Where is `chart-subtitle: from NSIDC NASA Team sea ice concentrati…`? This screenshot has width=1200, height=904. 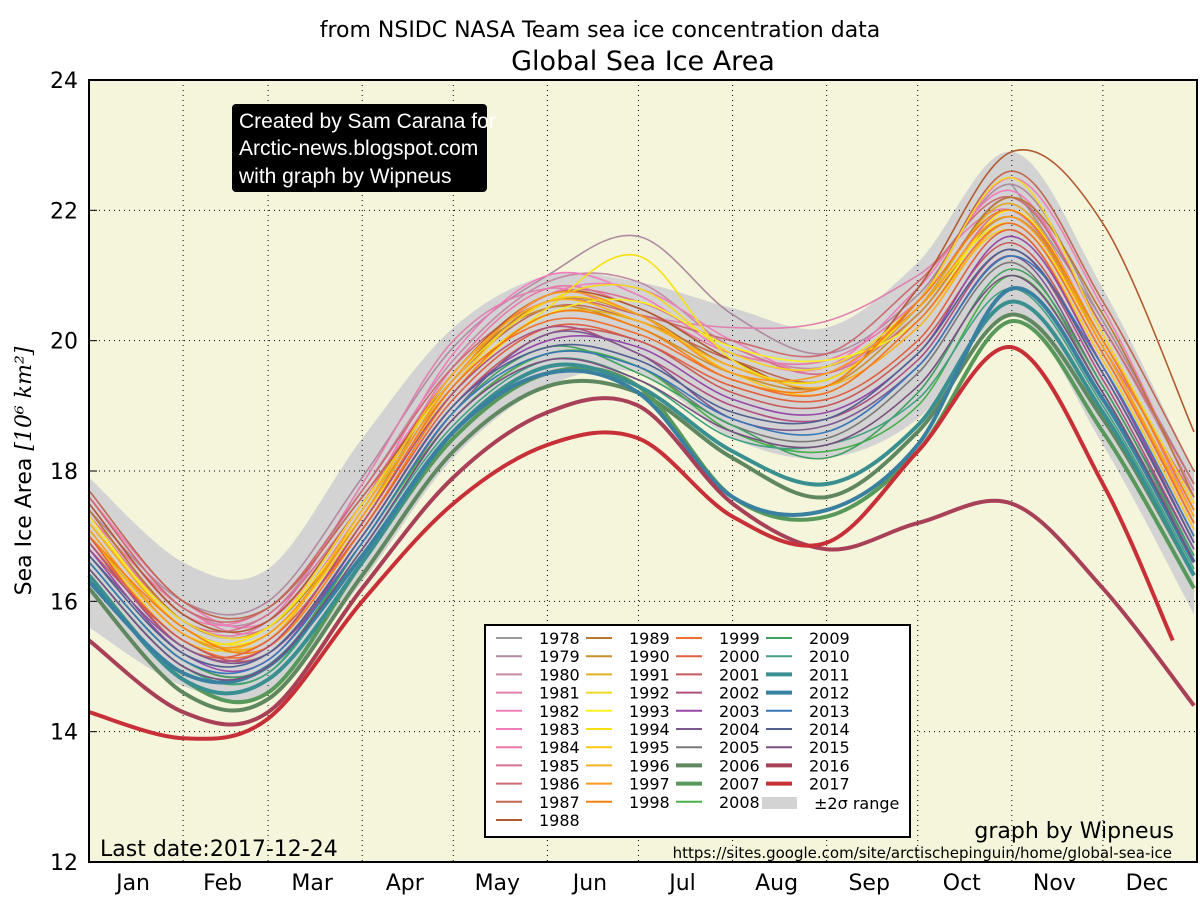 chart-subtitle: from NSIDC NASA Team sea ice concentrati… is located at coordinates (600, 30).